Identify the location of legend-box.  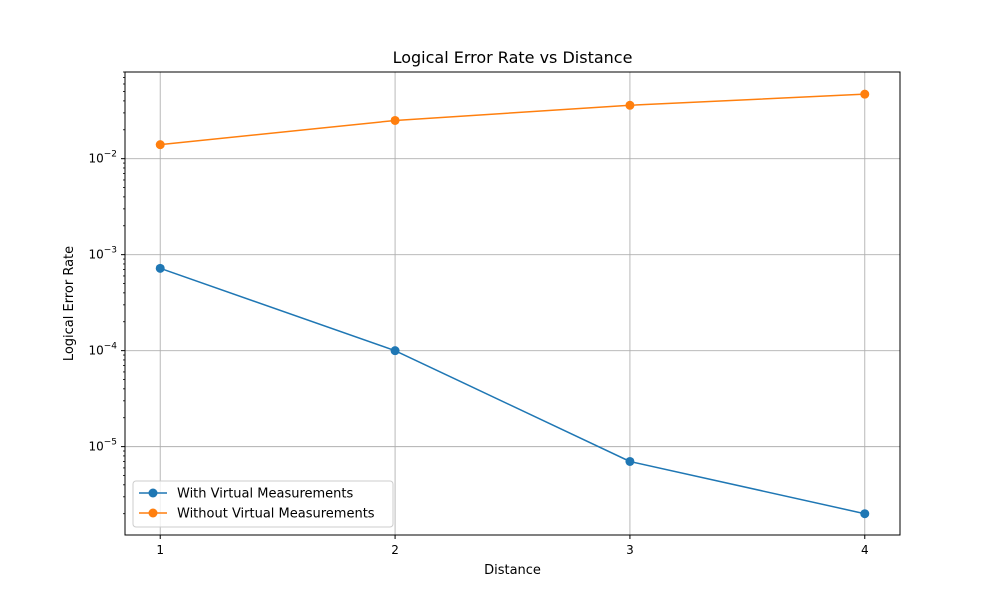
(263, 504).